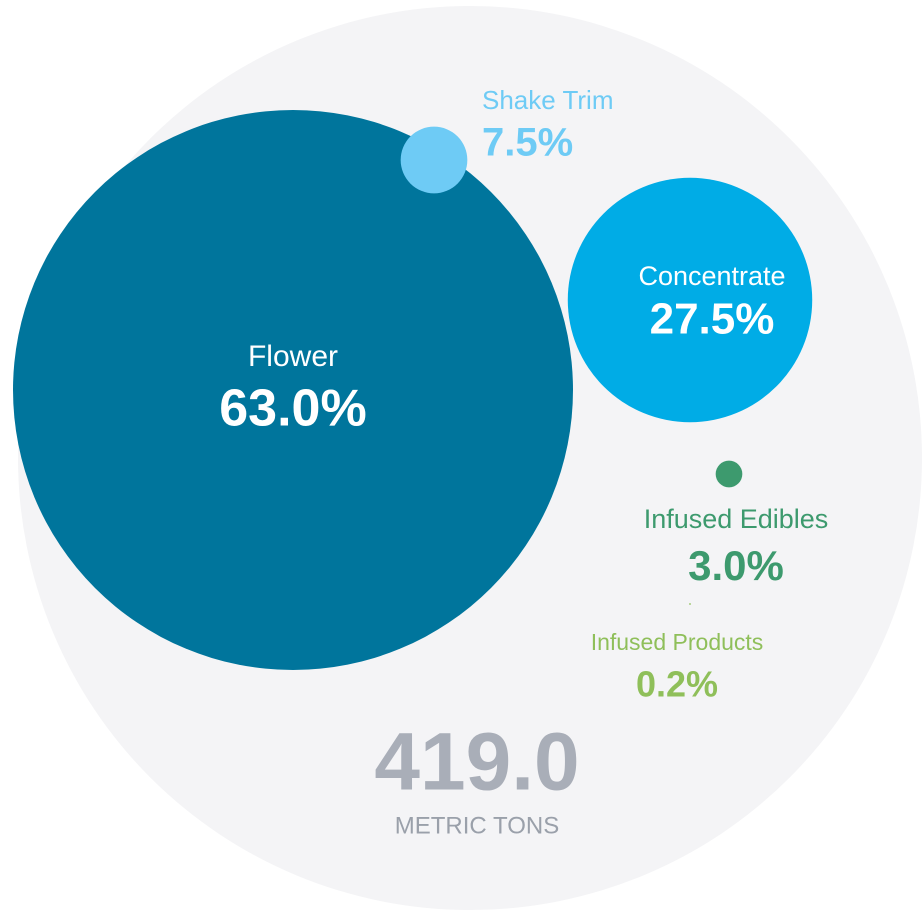  Describe the element at coordinates (548, 100) in the screenshot. I see `bubble-name: Shake Trim` at that location.